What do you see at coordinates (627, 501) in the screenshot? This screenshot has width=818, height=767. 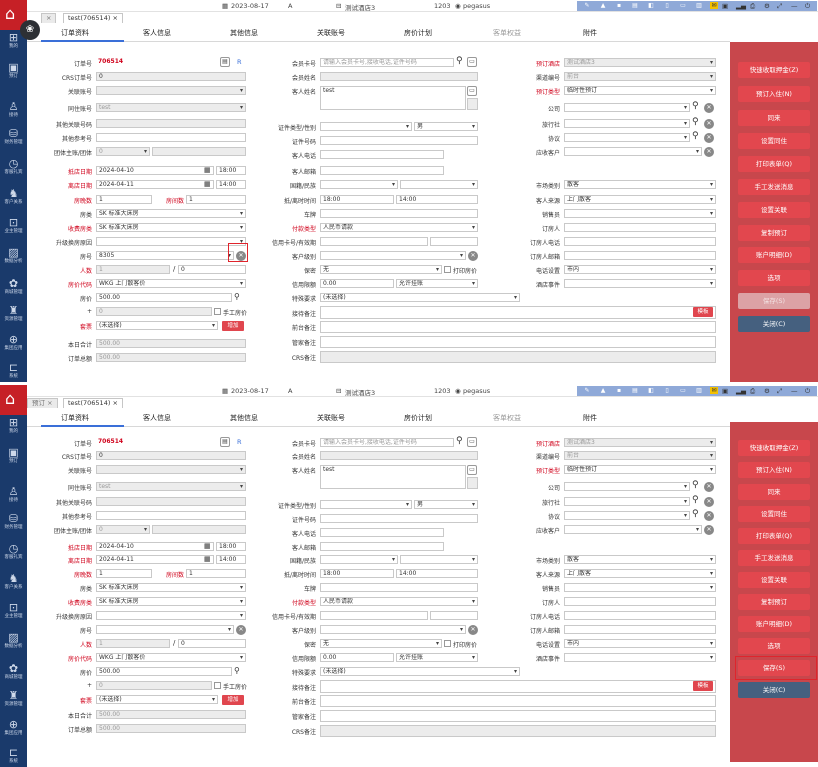 I see `agent-select` at bounding box center [627, 501].